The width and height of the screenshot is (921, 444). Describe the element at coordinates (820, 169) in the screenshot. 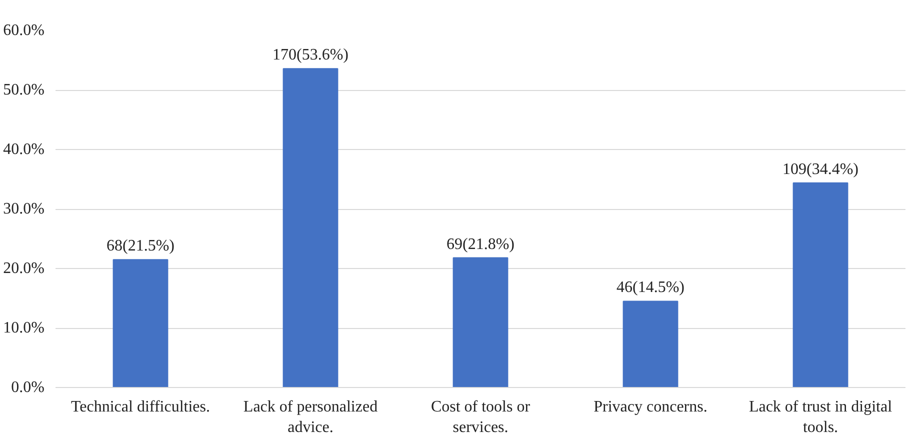

I see `data-label: 109(34.4%)` at that location.